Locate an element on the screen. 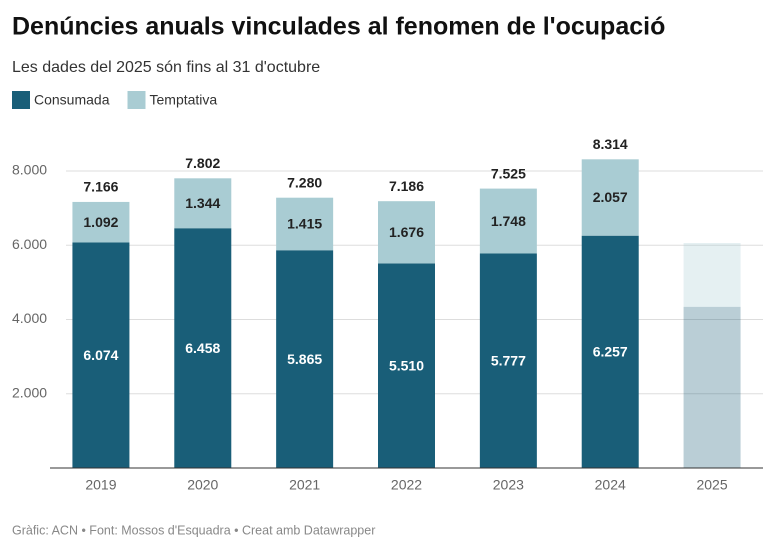 The image size is (768, 551). total-label: 7.802 is located at coordinates (202, 163).